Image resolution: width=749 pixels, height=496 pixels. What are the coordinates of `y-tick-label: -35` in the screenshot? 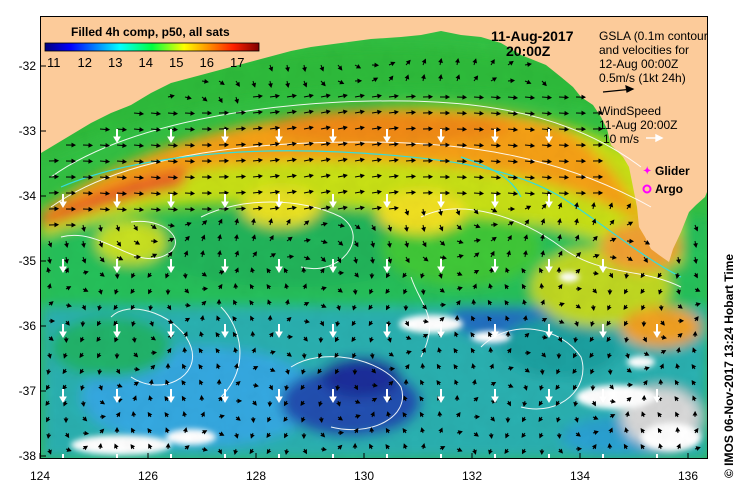 It's located at (28, 261).